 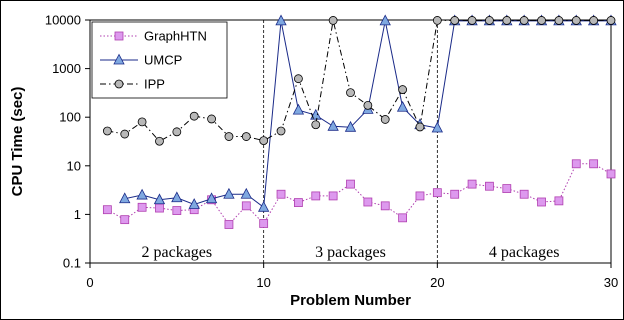 I want to click on legend: GraphHTN UMCP IPP, so click(x=159, y=60).